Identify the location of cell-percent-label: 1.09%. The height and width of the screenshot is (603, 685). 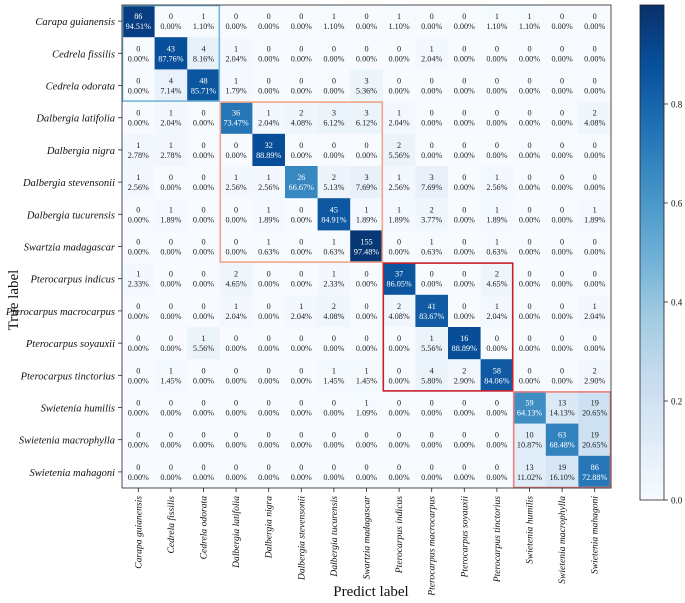
(366, 413).